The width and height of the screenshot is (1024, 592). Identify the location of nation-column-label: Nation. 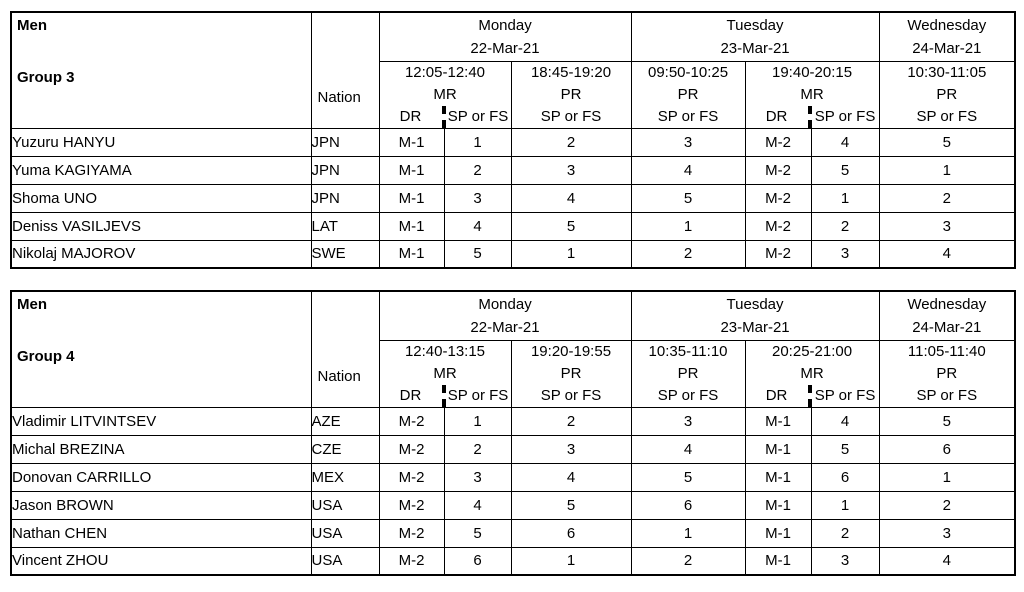
(339, 97).